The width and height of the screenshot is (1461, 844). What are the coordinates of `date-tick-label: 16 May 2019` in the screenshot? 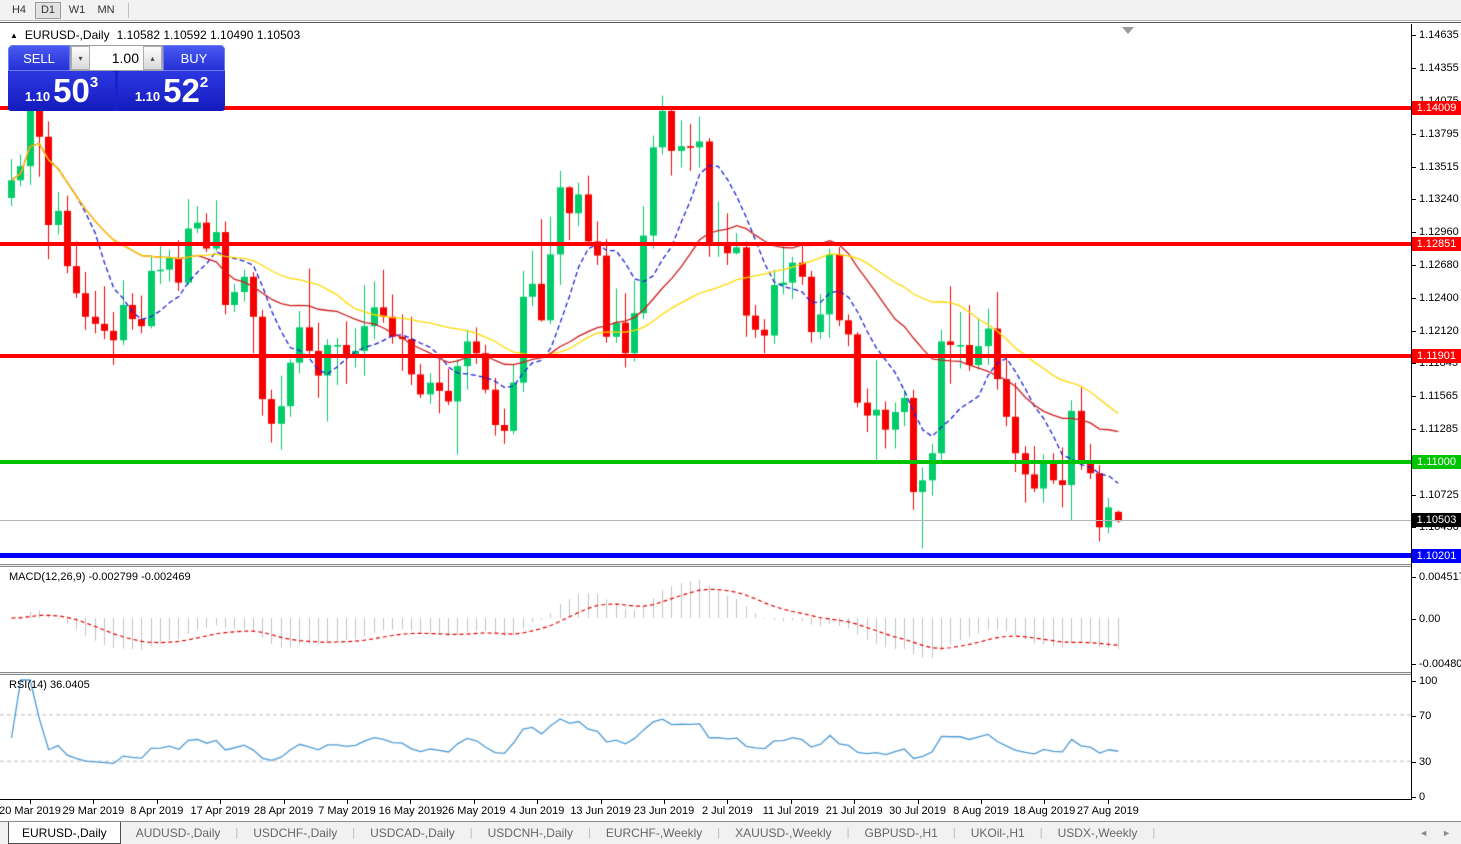 It's located at (410, 811).